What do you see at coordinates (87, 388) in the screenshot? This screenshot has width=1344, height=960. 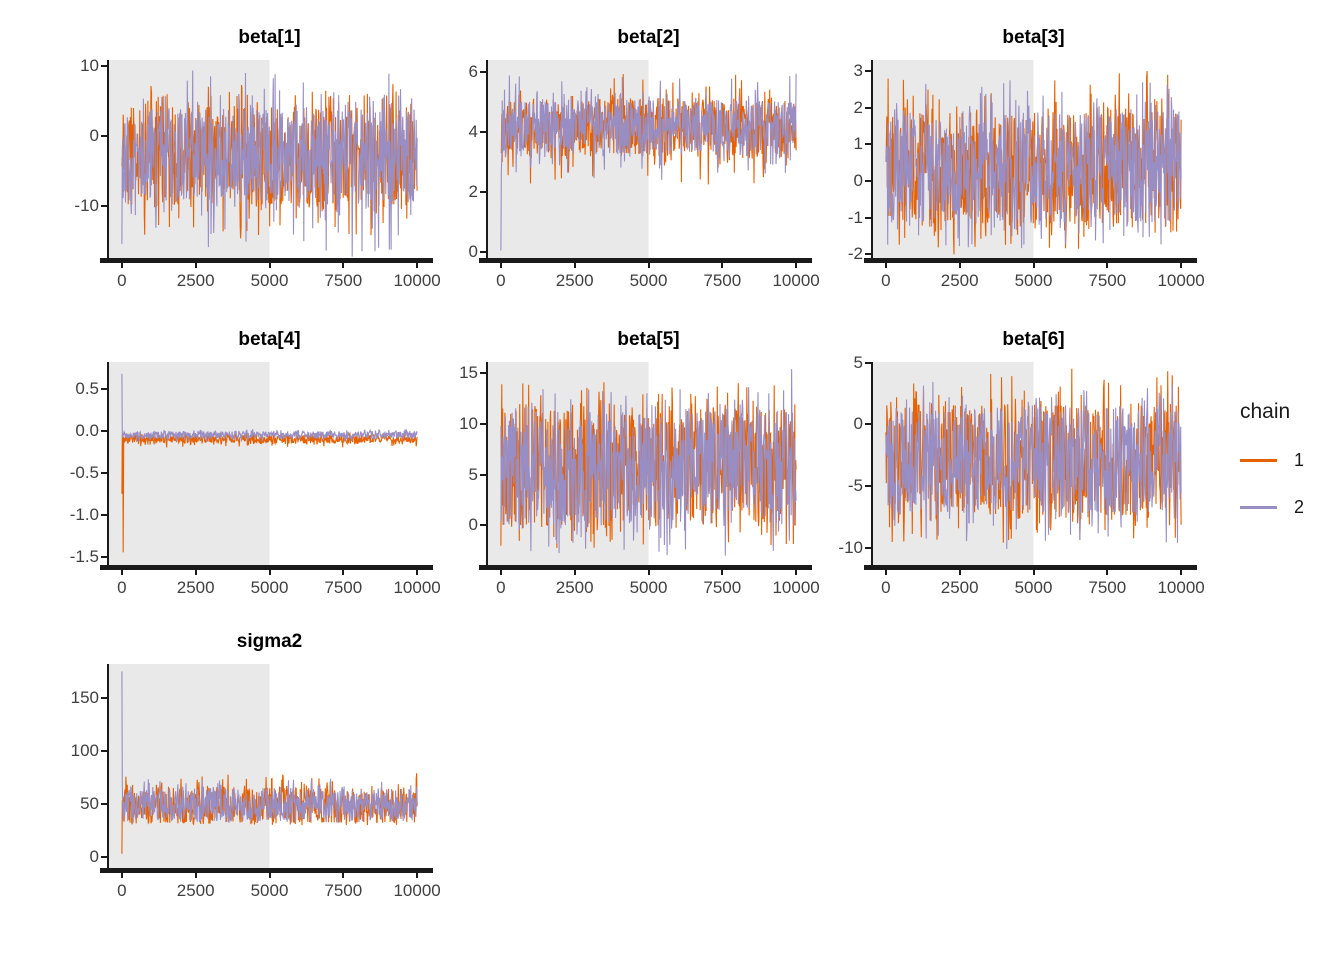 I see `y-tick-label-0.5-beta-4: 0.5` at bounding box center [87, 388].